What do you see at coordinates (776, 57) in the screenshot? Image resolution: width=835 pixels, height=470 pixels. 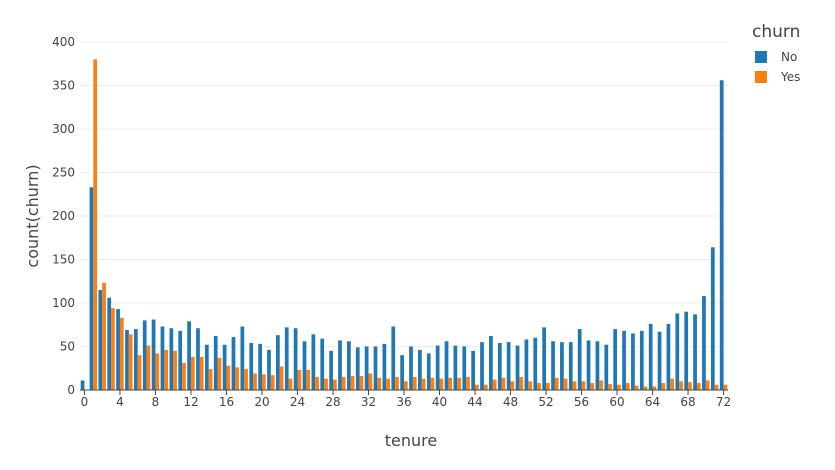 I see `legend-item-no: No` at bounding box center [776, 57].